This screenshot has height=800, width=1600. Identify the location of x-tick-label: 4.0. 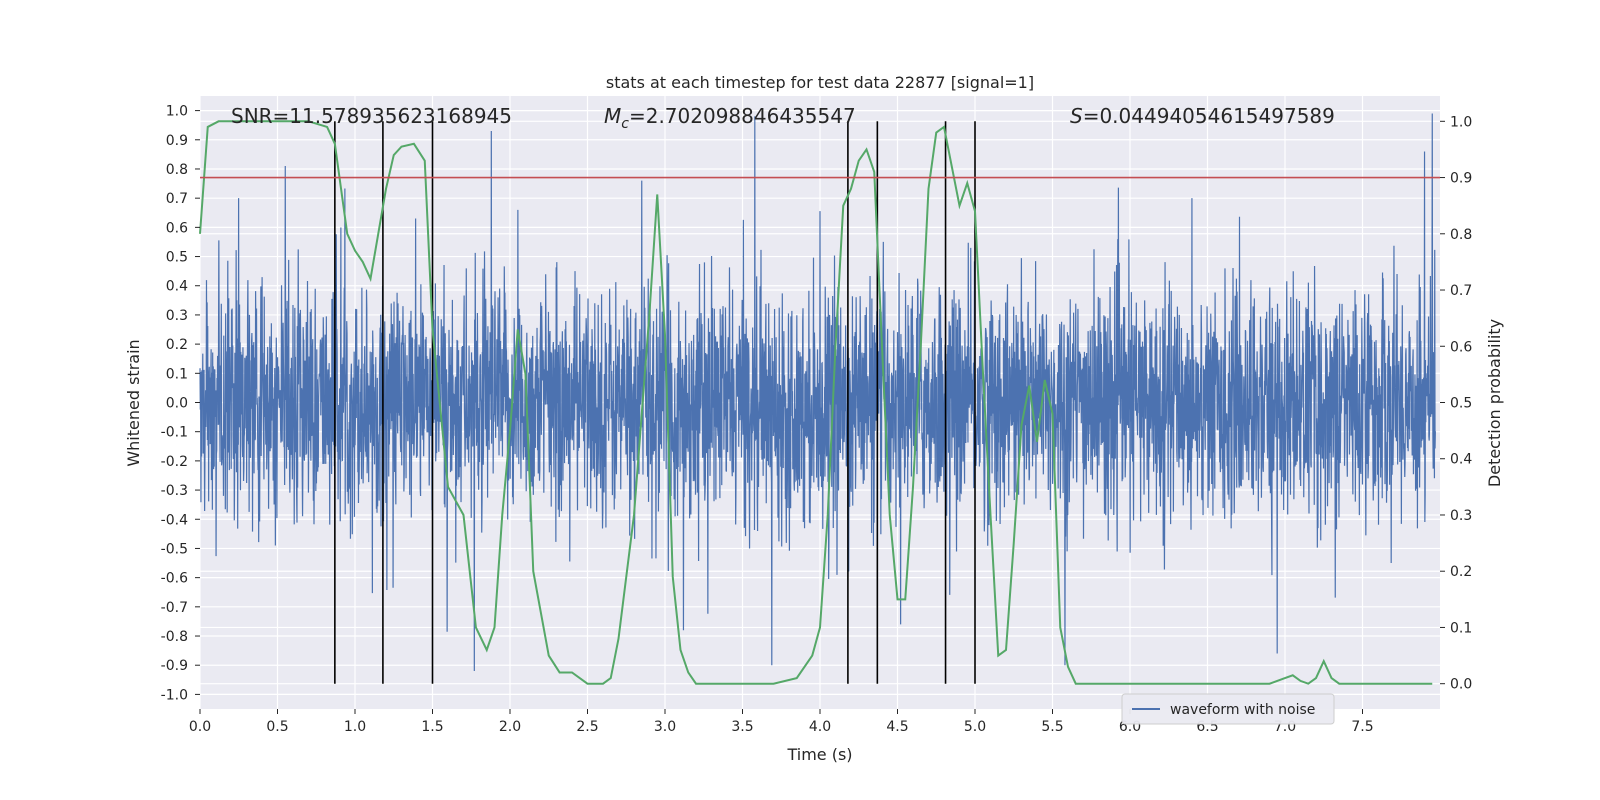
(820, 727).